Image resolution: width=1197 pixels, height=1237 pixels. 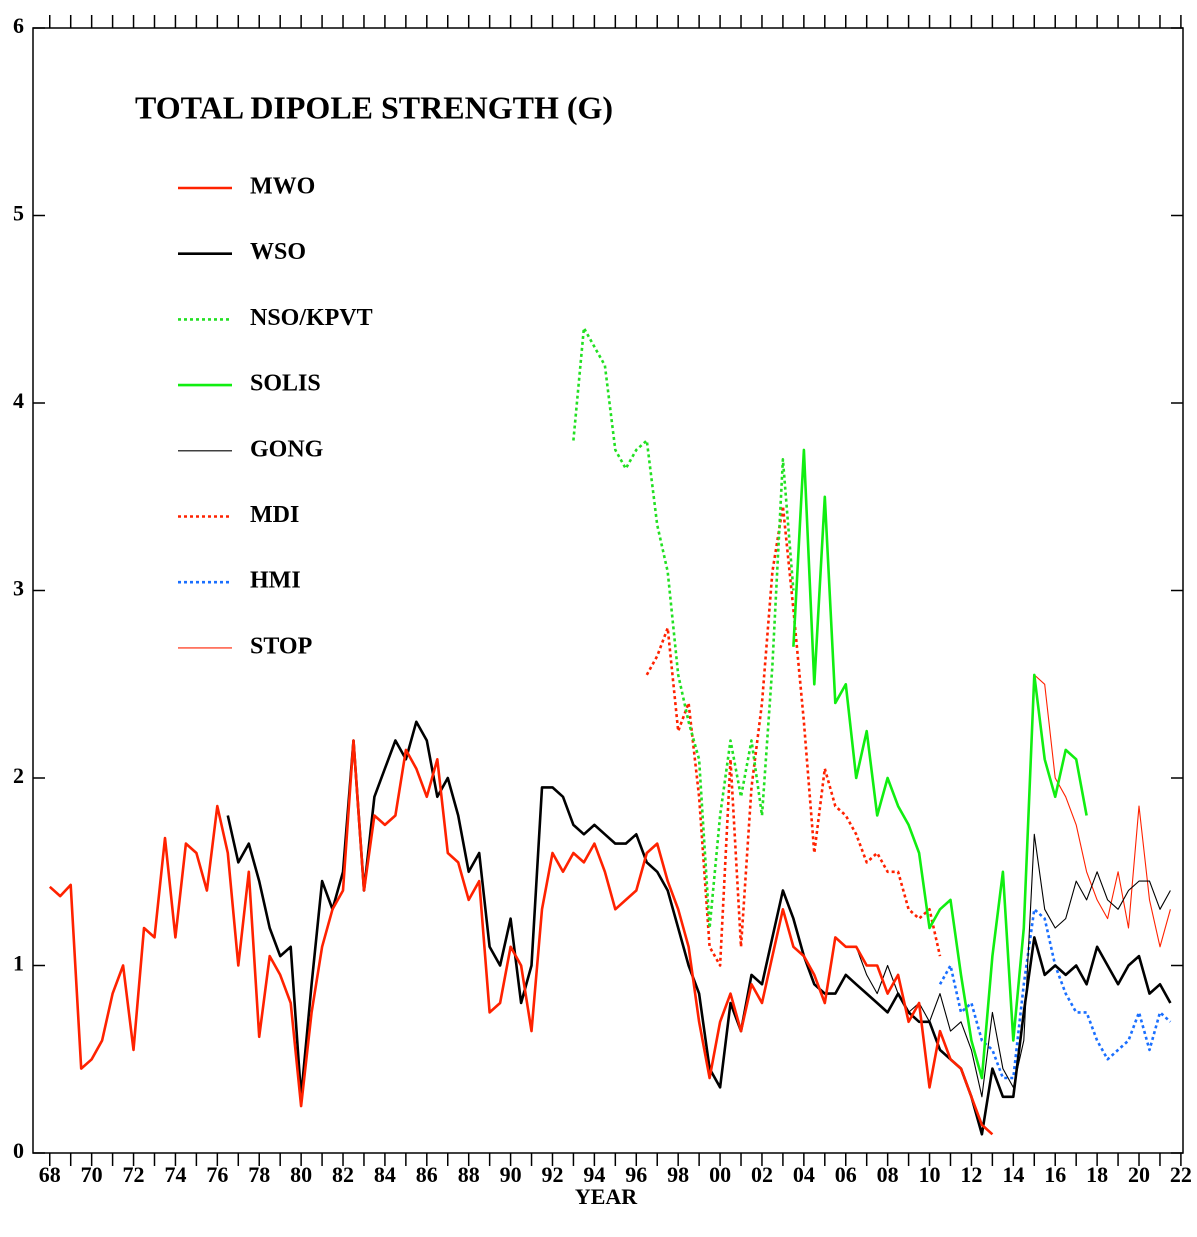 I want to click on x-tick-label: 96, so click(x=636, y=1174).